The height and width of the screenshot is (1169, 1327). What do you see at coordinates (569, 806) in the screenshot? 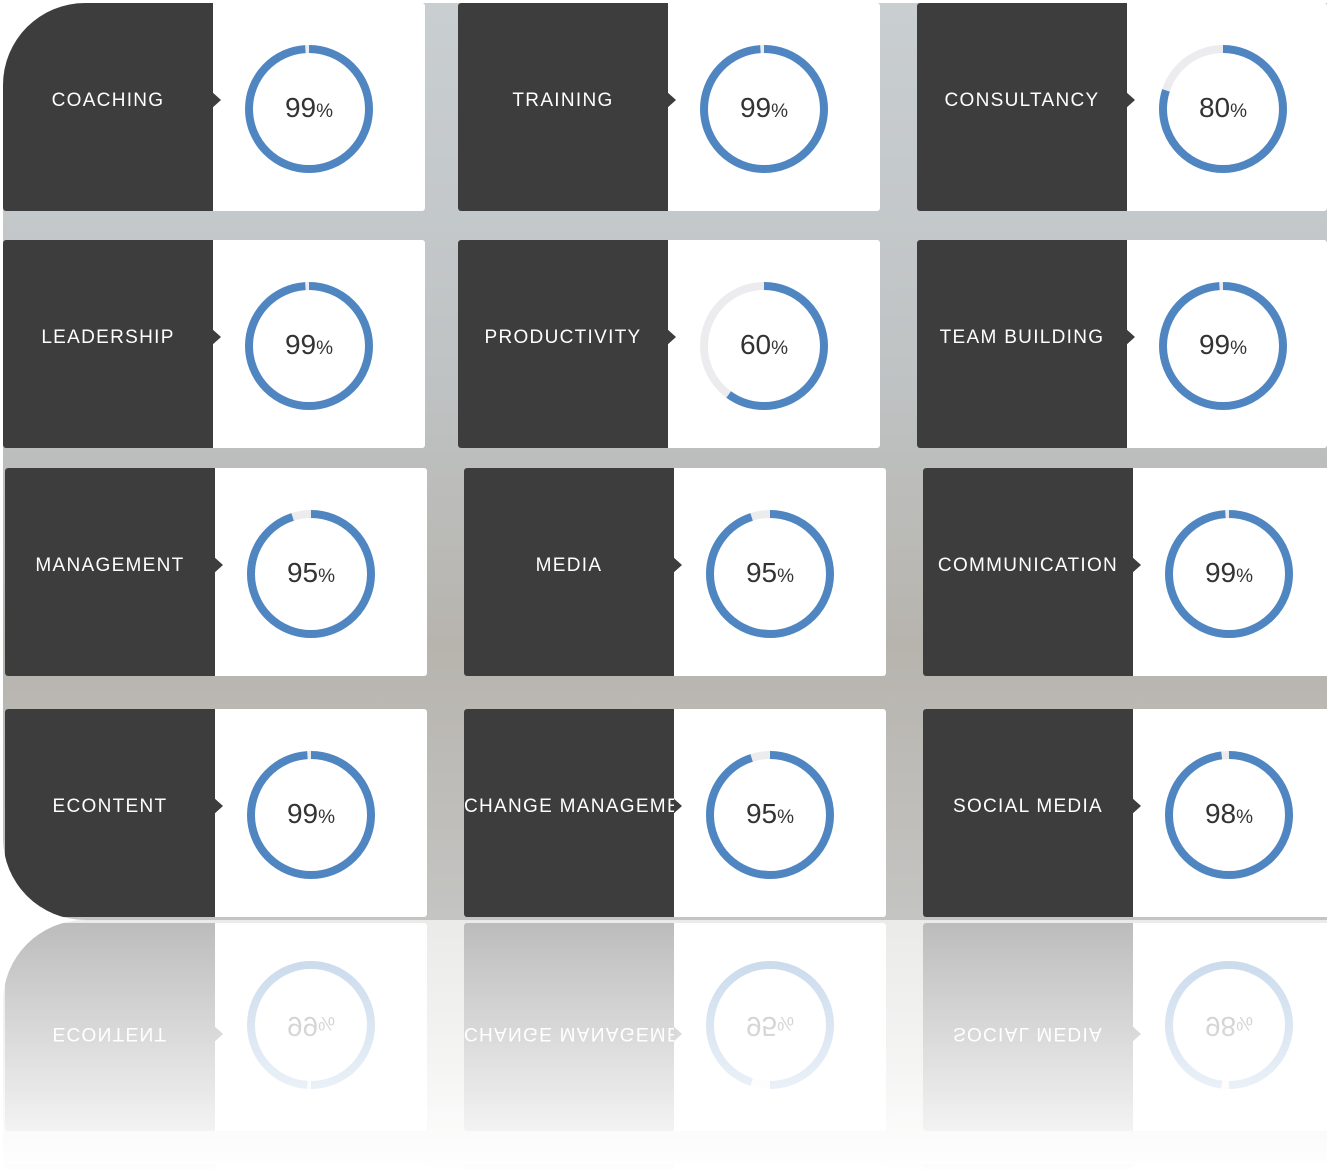
I see `skill-label: CHANGE MANAGEMENT` at bounding box center [569, 806].